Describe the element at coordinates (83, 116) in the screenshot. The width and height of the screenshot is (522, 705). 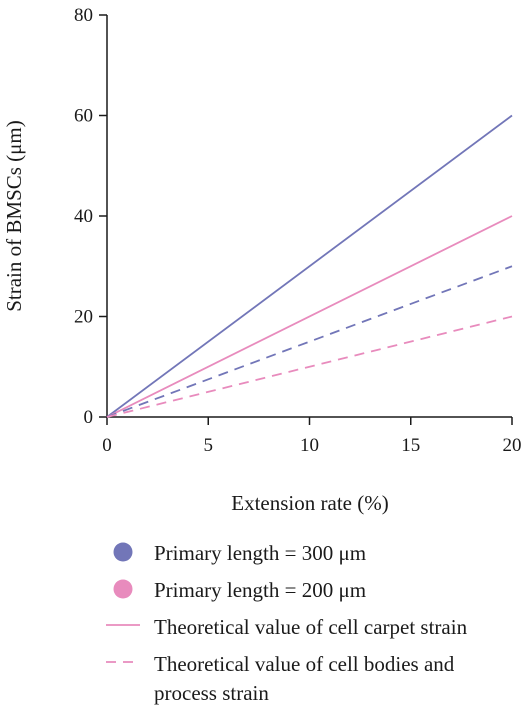
I see `y-tick-label: 60` at that location.